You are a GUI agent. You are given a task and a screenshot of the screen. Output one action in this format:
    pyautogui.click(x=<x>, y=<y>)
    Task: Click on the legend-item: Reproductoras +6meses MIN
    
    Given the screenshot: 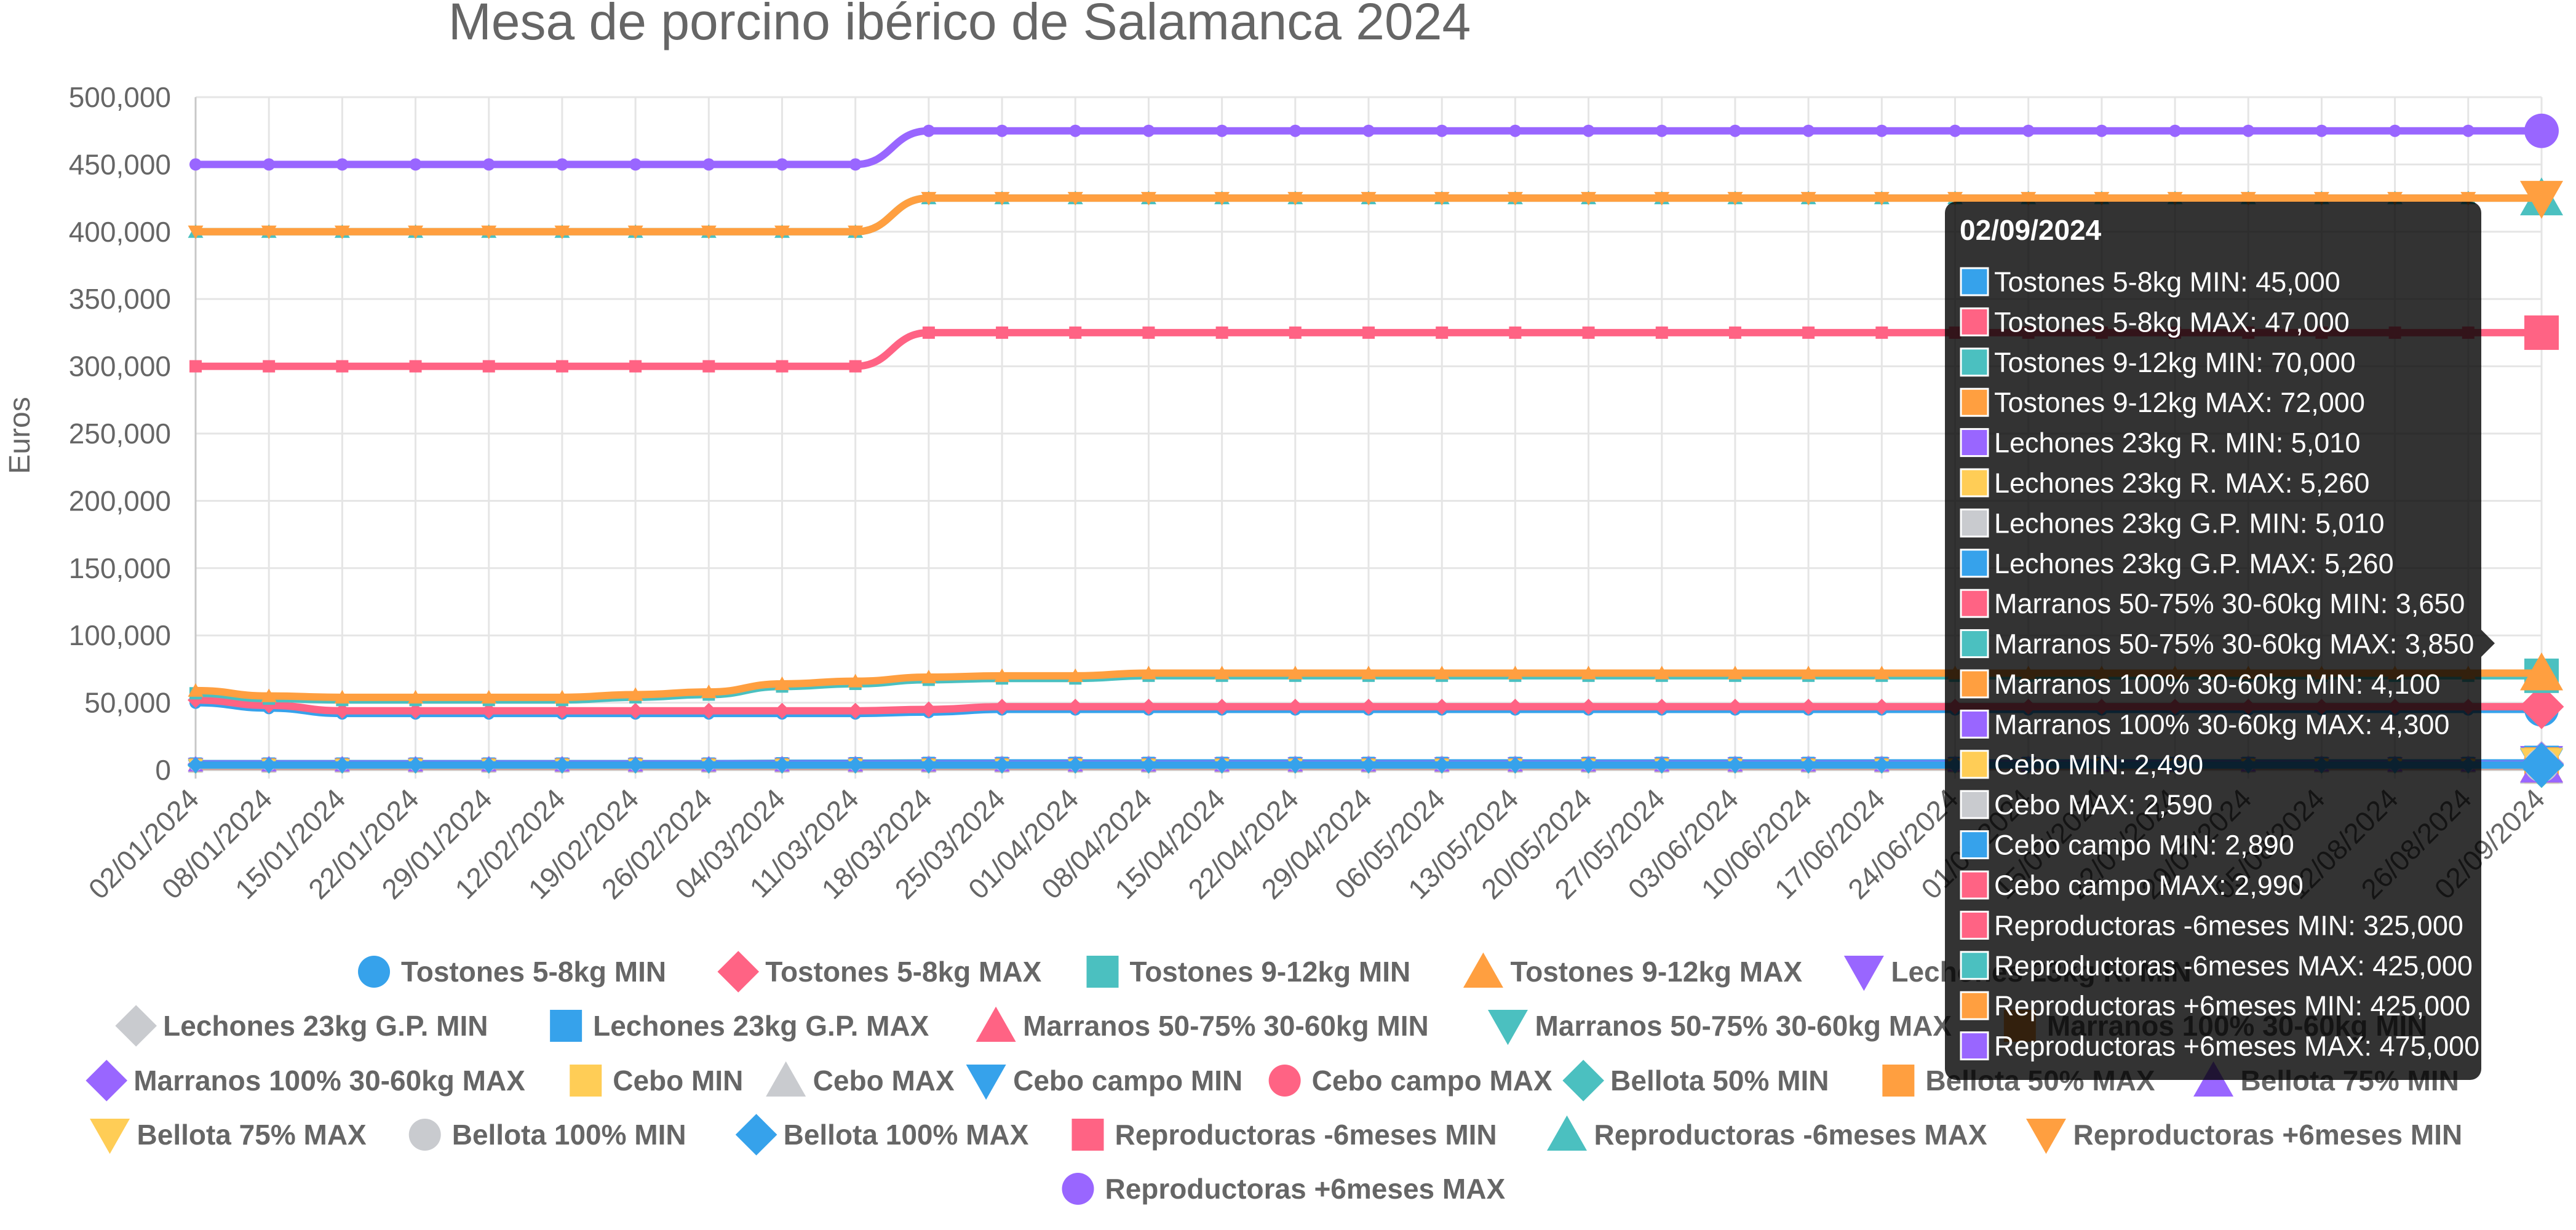 What is the action you would take?
    pyautogui.click(x=2243, y=1136)
    